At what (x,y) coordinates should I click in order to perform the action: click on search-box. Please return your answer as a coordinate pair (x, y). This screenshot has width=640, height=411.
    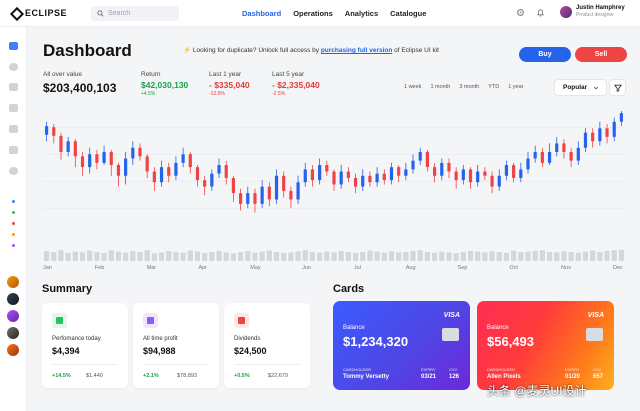
    Looking at the image, I should click on (135, 13).